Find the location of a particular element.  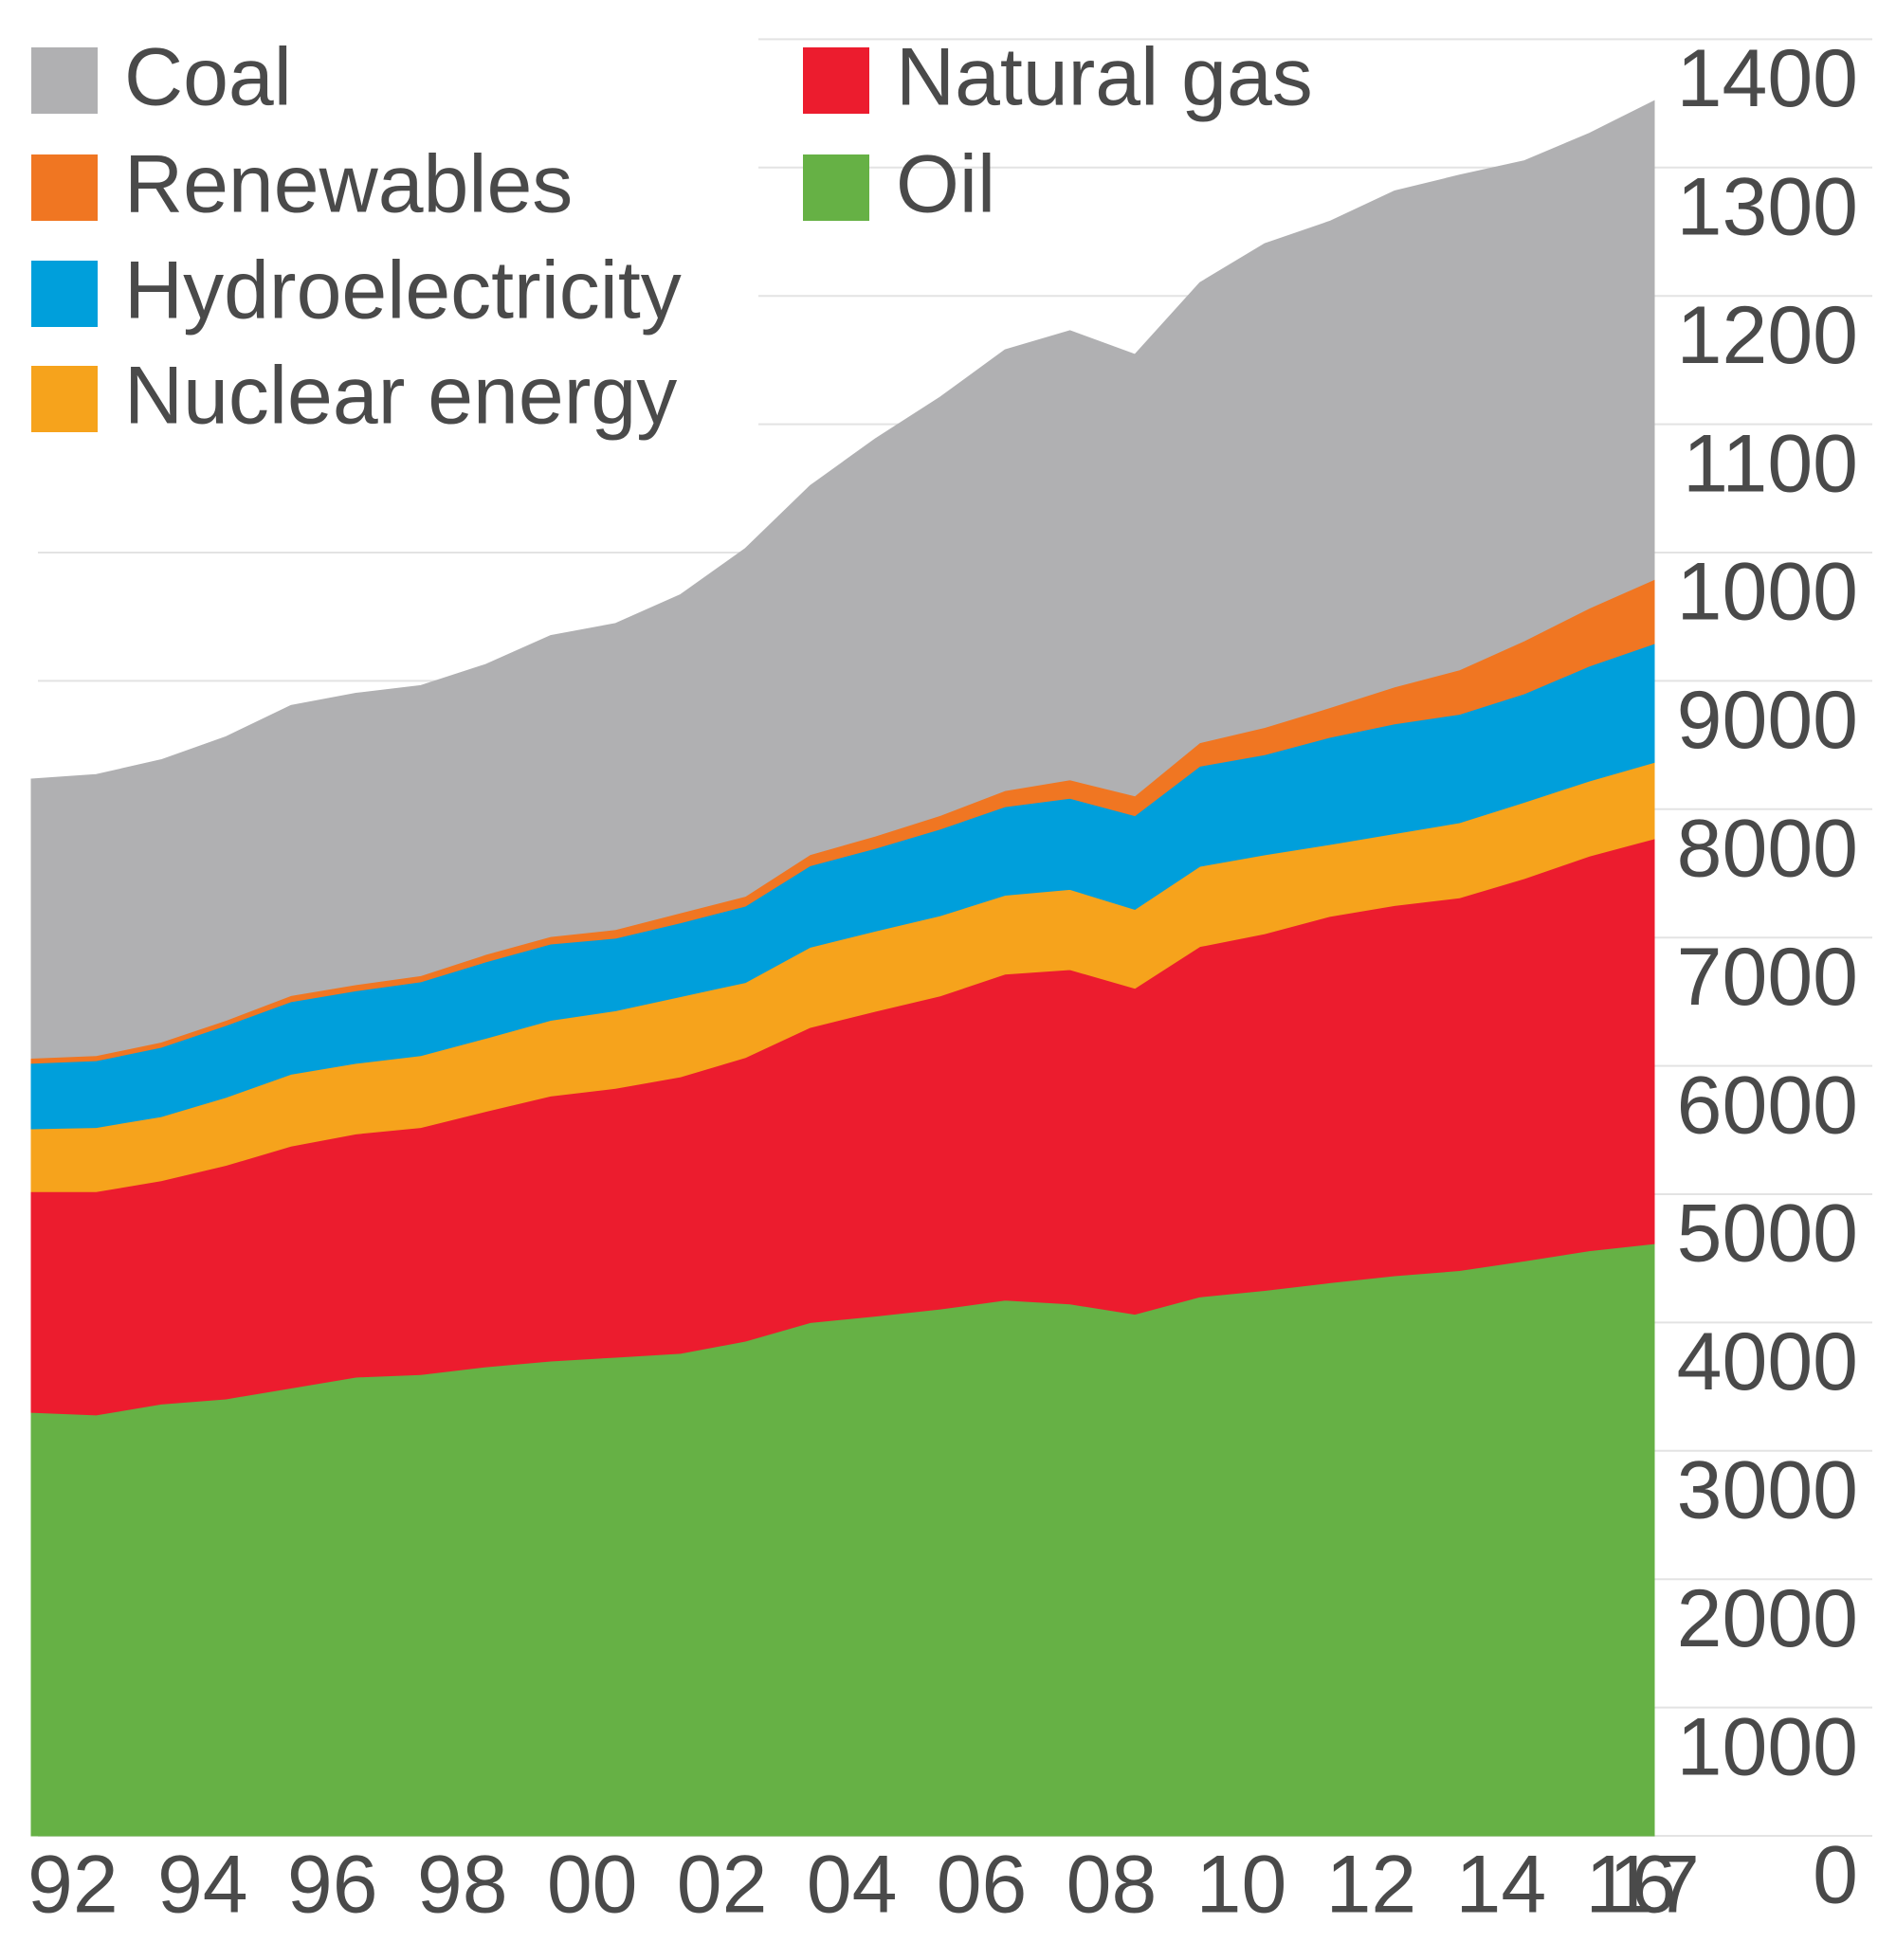

y-tick-label: 9000 is located at coordinates (1767, 720).